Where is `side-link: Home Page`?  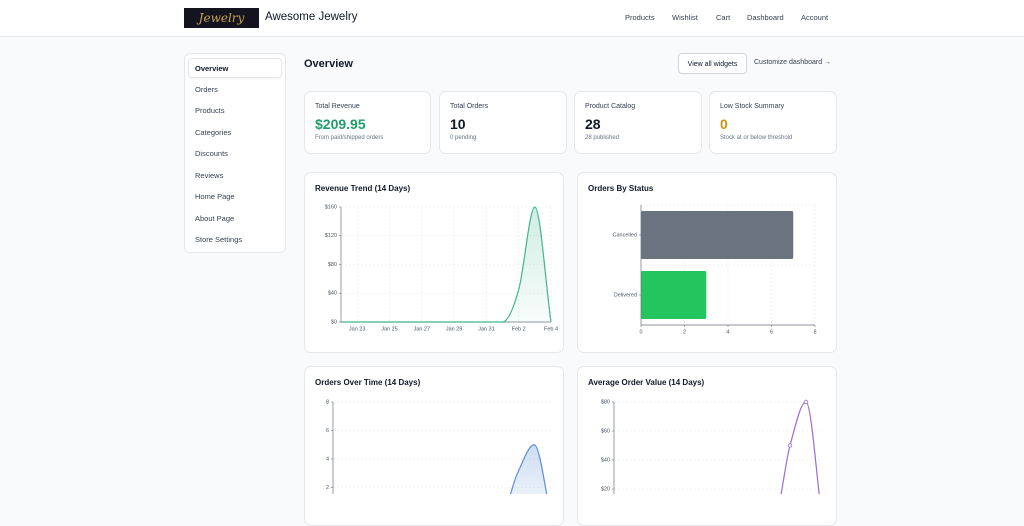
side-link: Home Page is located at coordinates (215, 196).